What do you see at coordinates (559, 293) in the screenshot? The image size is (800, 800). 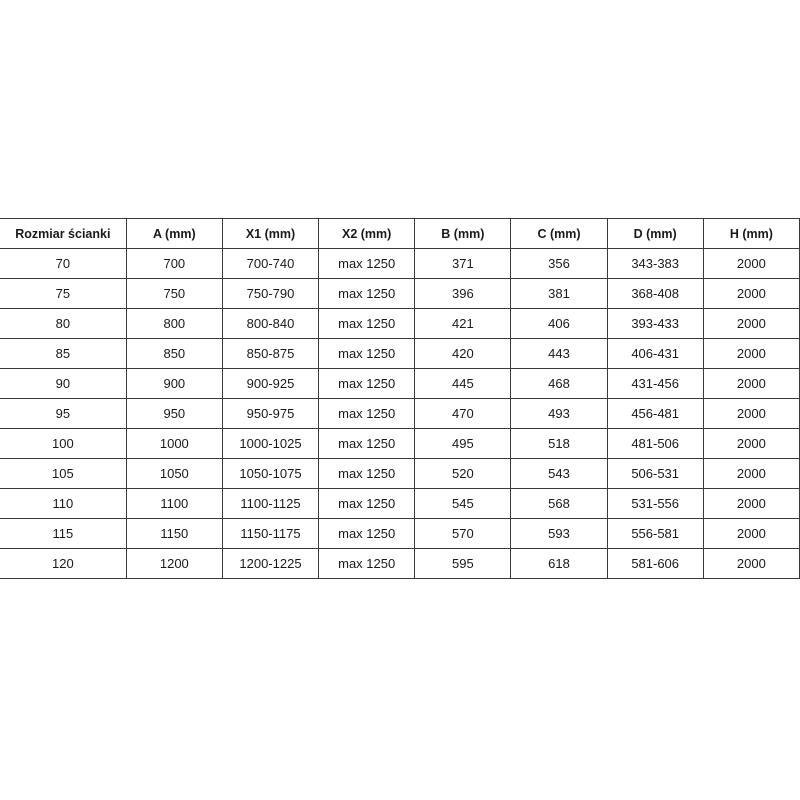 I see `cell-c: 381` at bounding box center [559, 293].